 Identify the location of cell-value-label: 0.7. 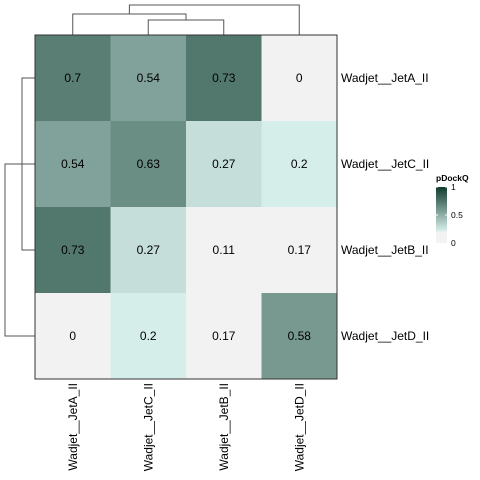
(72, 78).